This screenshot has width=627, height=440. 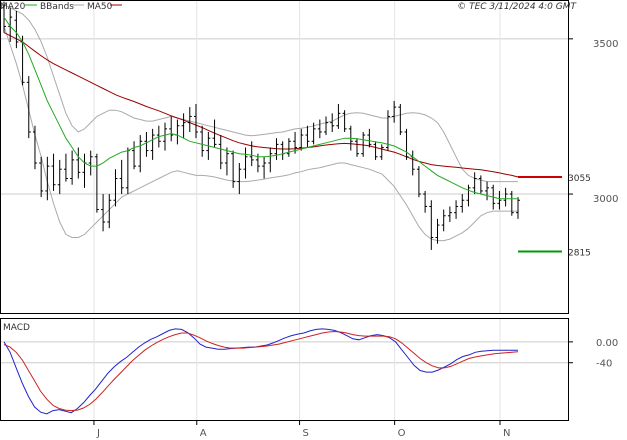 What do you see at coordinates (100, 7) in the screenshot?
I see `legend-ma50-label: MA50` at bounding box center [100, 7].